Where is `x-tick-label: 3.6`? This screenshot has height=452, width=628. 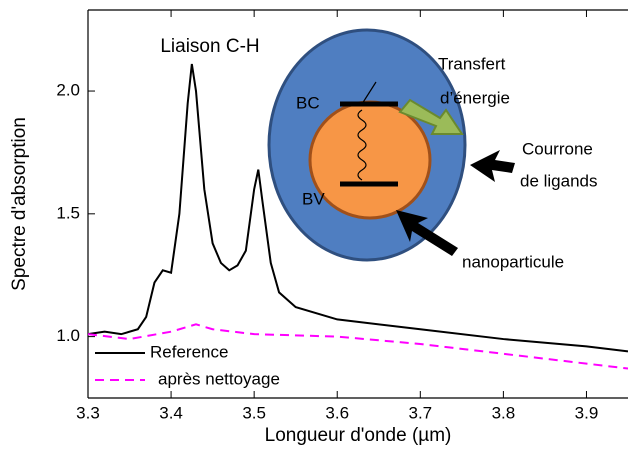
x-tick-label: 3.6 is located at coordinates (337, 412).